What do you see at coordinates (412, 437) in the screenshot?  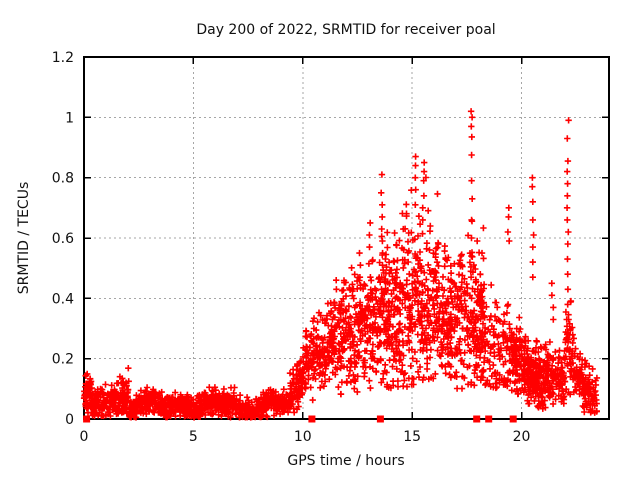 I see `x-tick-label: 15` at bounding box center [412, 437].